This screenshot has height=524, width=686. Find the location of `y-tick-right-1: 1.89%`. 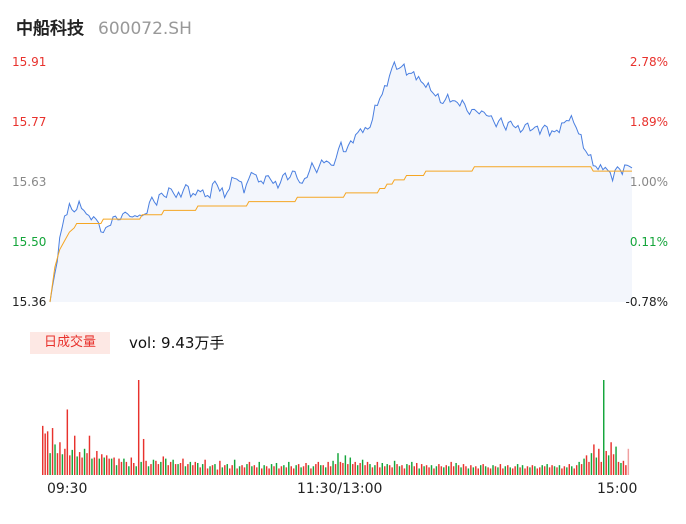

y-tick-right-1: 1.89% is located at coordinates (648, 122).